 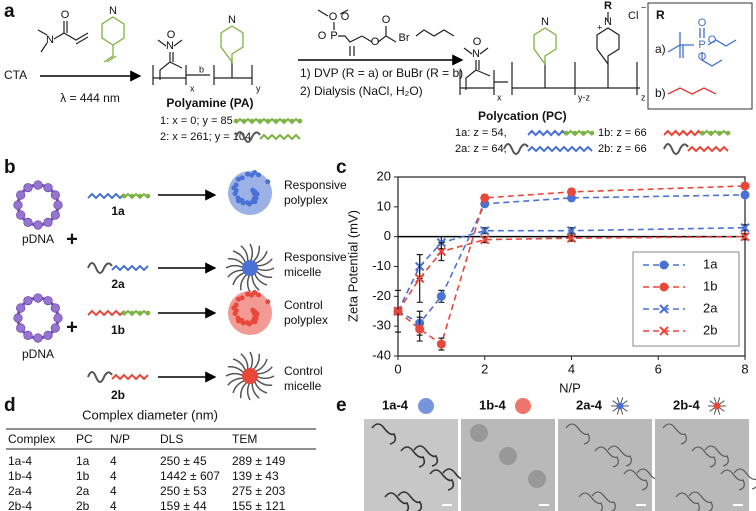 I want to click on table-header: Complex, so click(x=31, y=439).